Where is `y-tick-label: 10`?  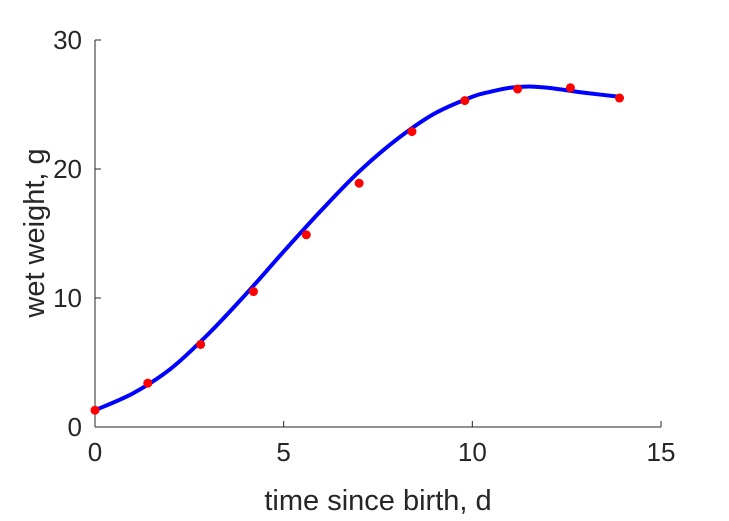 y-tick-label: 10 is located at coordinates (67, 298).